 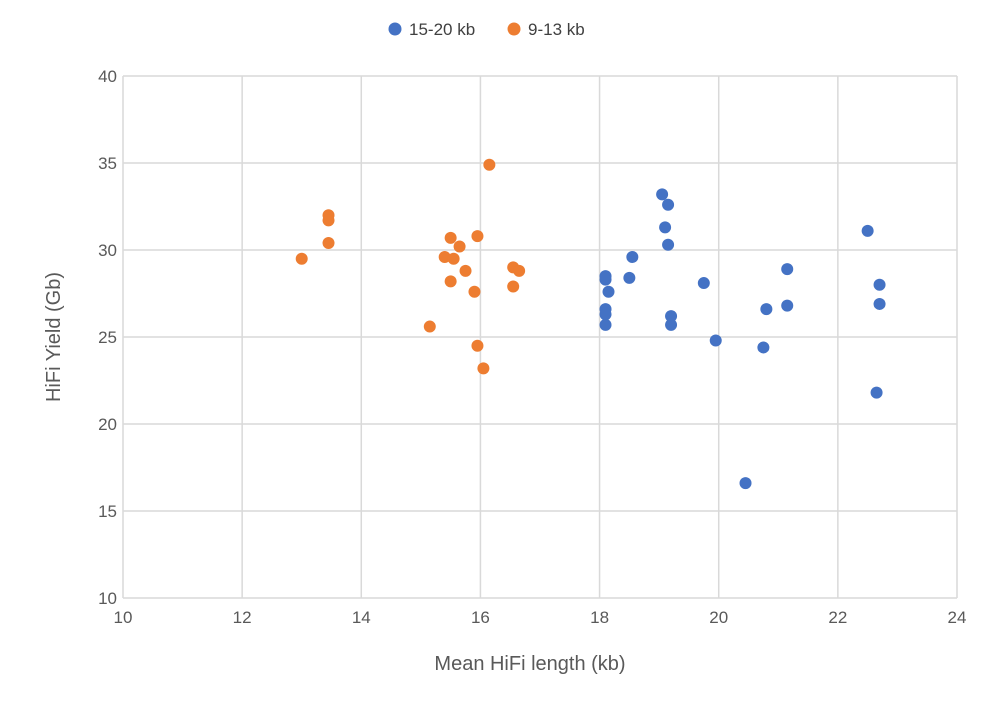 I want to click on y-axis-title: HiFi Yield (Gb), so click(x=54, y=337).